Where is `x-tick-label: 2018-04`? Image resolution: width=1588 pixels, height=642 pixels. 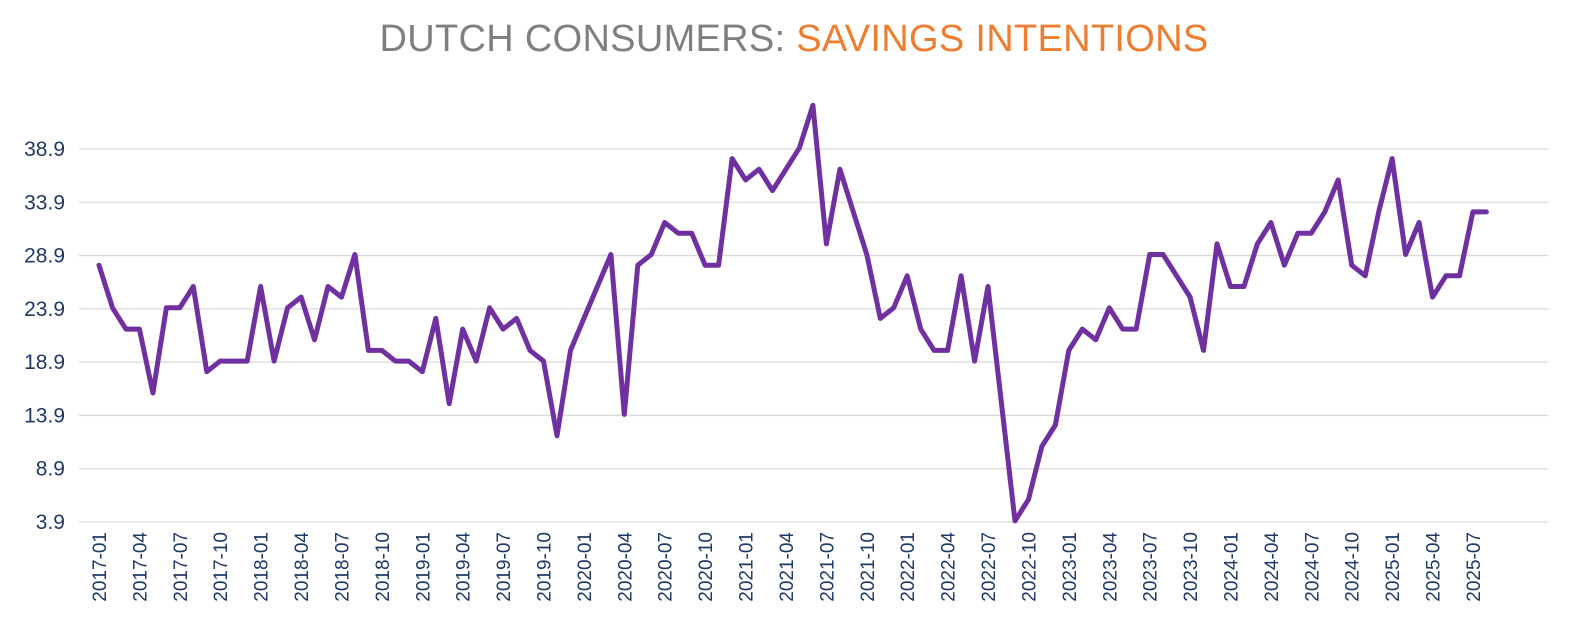
x-tick-label: 2018-04 is located at coordinates (302, 567).